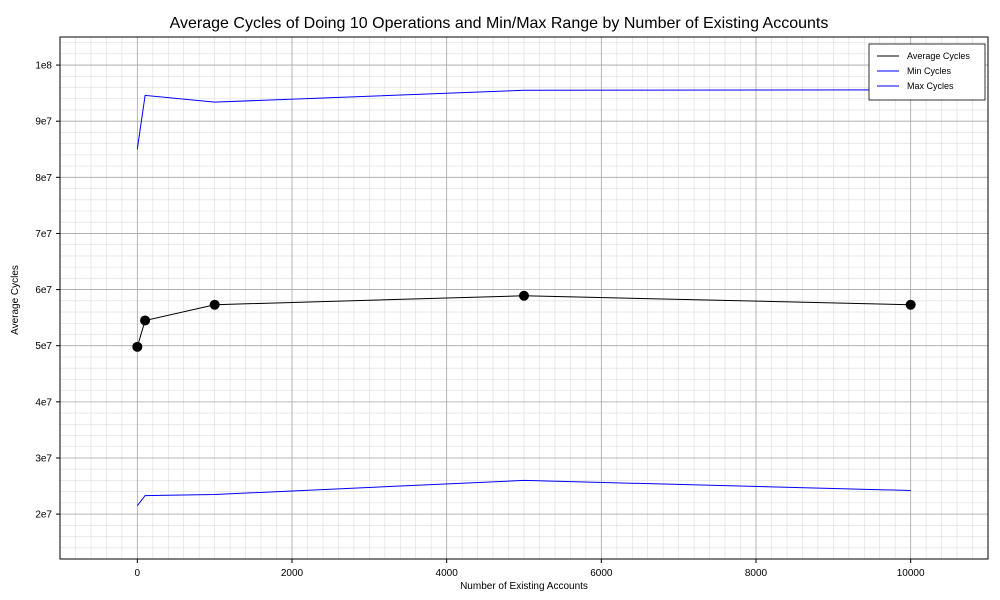 The height and width of the screenshot is (600, 1000). Describe the element at coordinates (43, 290) in the screenshot. I see `y-tick-label: 6e7` at that location.